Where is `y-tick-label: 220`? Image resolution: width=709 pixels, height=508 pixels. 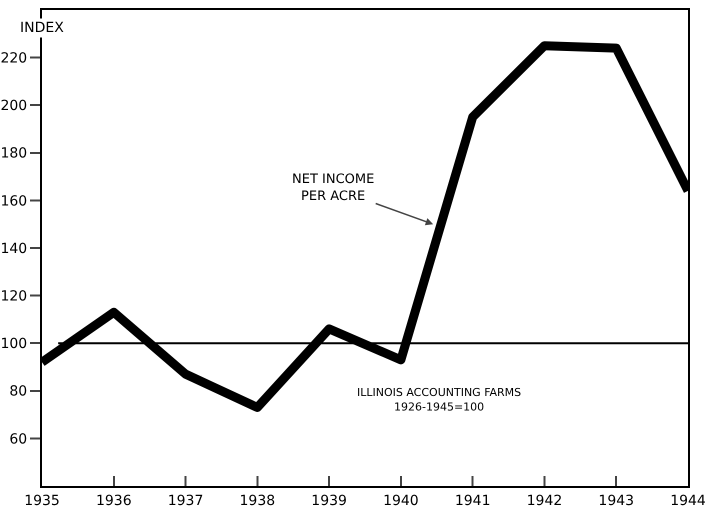 y-tick-label: 220 is located at coordinates (14, 58).